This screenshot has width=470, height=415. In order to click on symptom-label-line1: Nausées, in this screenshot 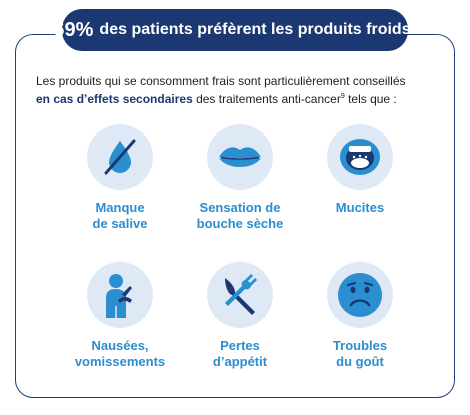, I will do `click(120, 345)`.